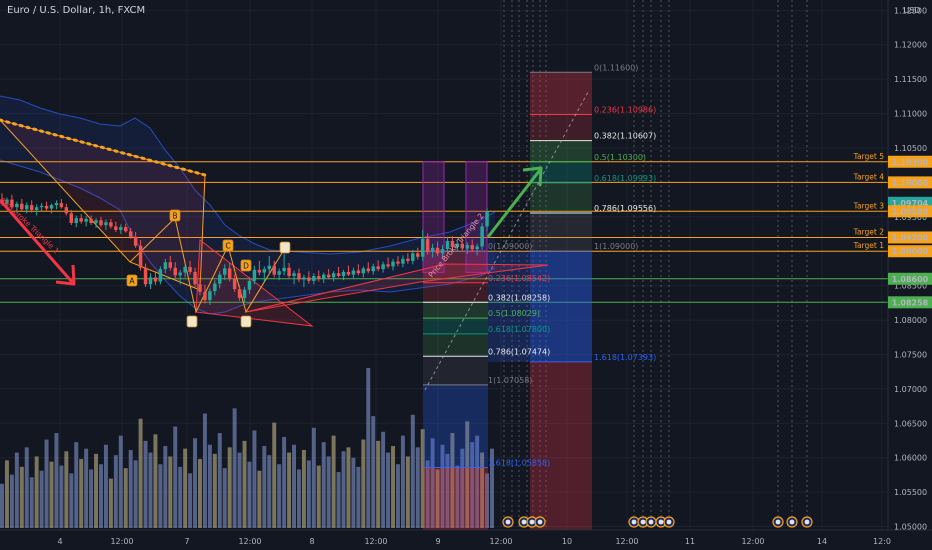  Describe the element at coordinates (910, 79) in the screenshot. I see `price-tick-label: 1.11500` at that location.